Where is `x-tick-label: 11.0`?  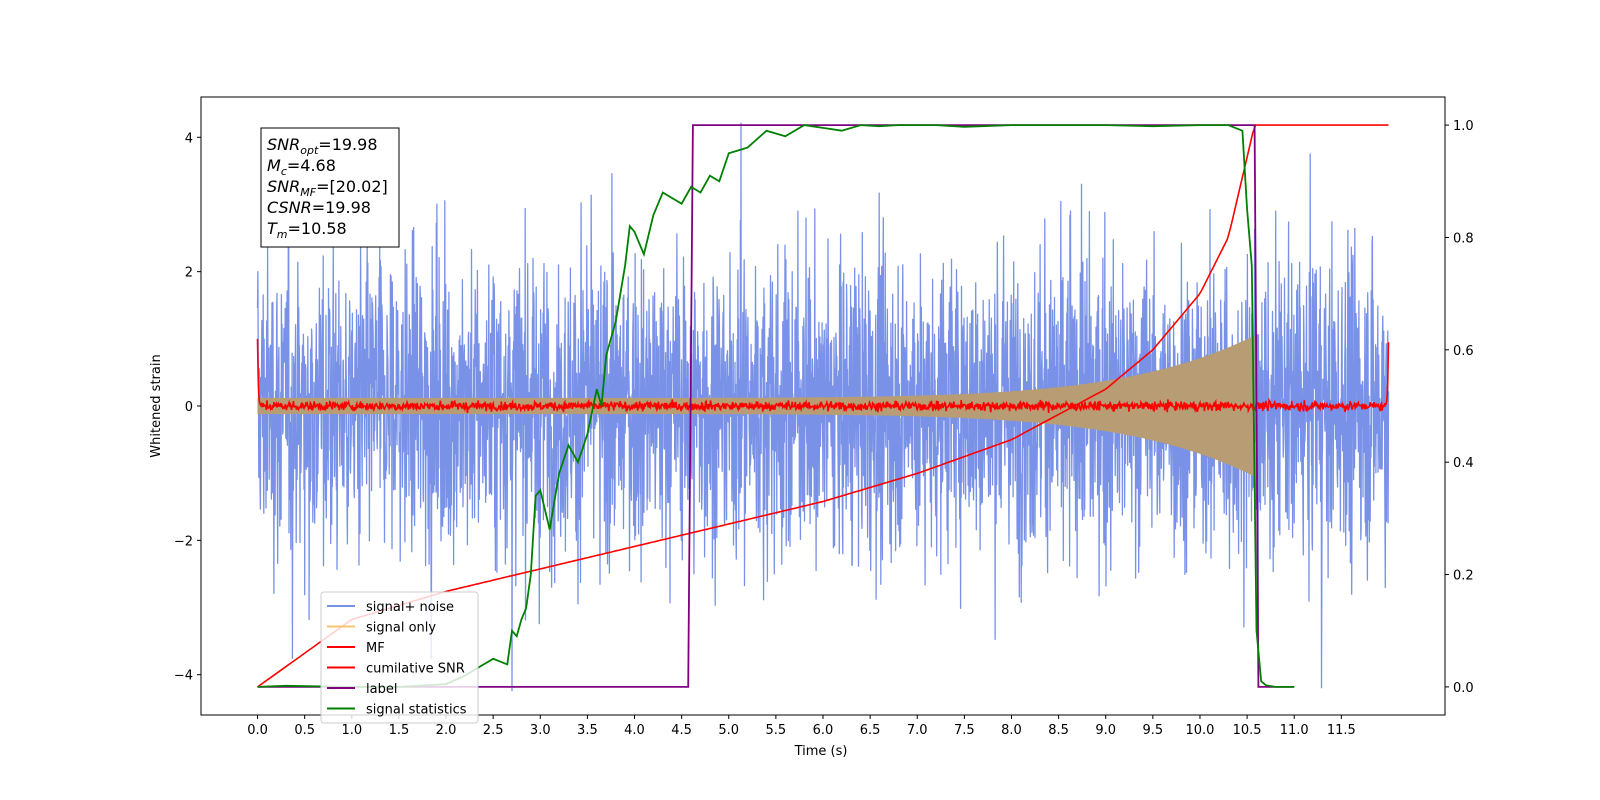 x-tick-label: 11.0 is located at coordinates (1294, 730).